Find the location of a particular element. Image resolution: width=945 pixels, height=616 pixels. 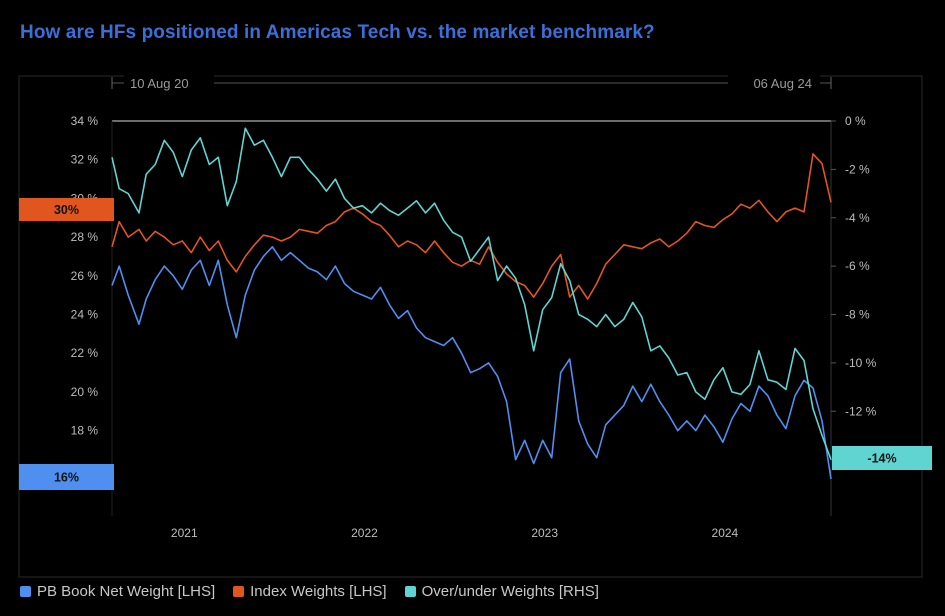

left-tick-label: 24 % is located at coordinates (85, 315).